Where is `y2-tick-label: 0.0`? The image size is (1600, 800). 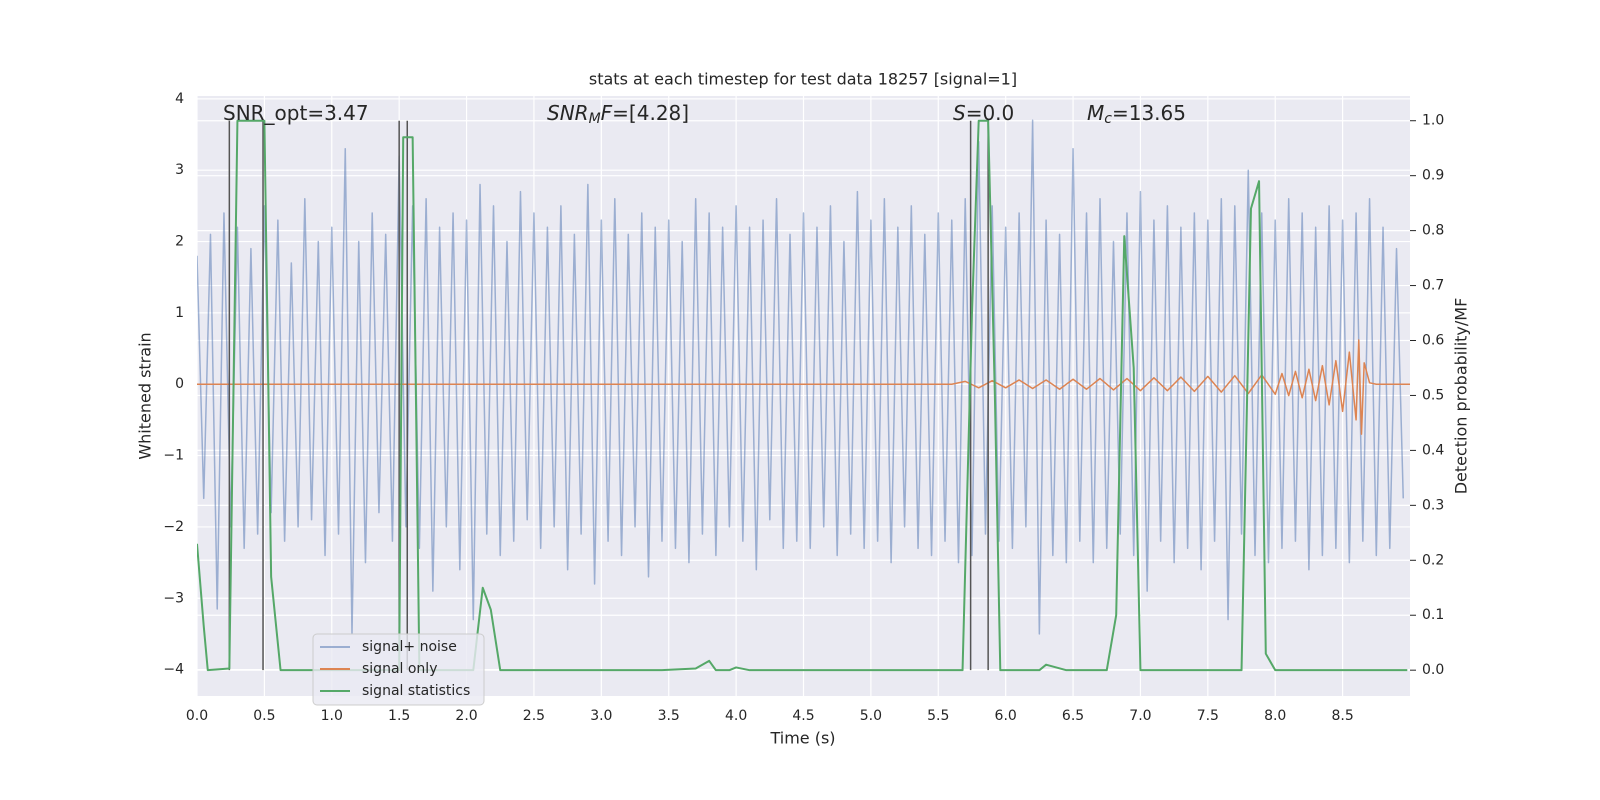 y2-tick-label: 0.0 is located at coordinates (1433, 670).